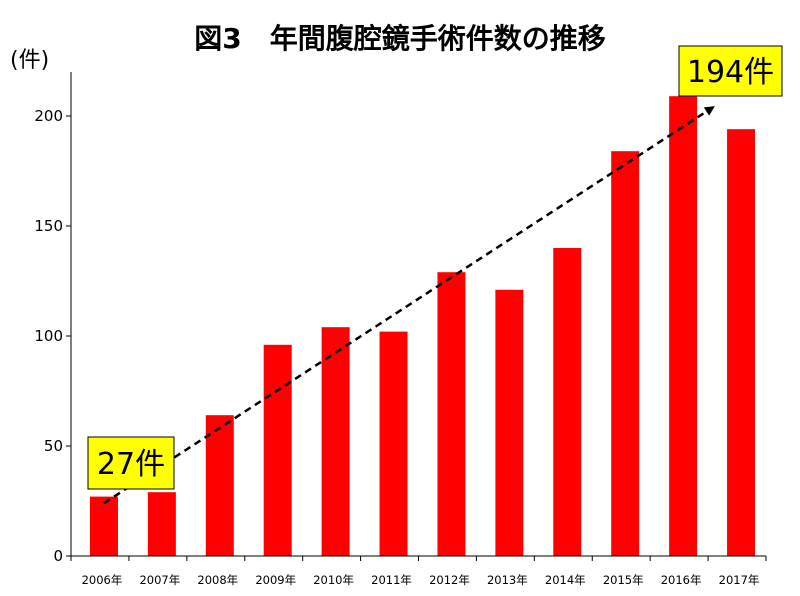 This screenshot has height=596, width=800. Describe the element at coordinates (159, 580) in the screenshot. I see `x-tick-label: 2007年` at that location.